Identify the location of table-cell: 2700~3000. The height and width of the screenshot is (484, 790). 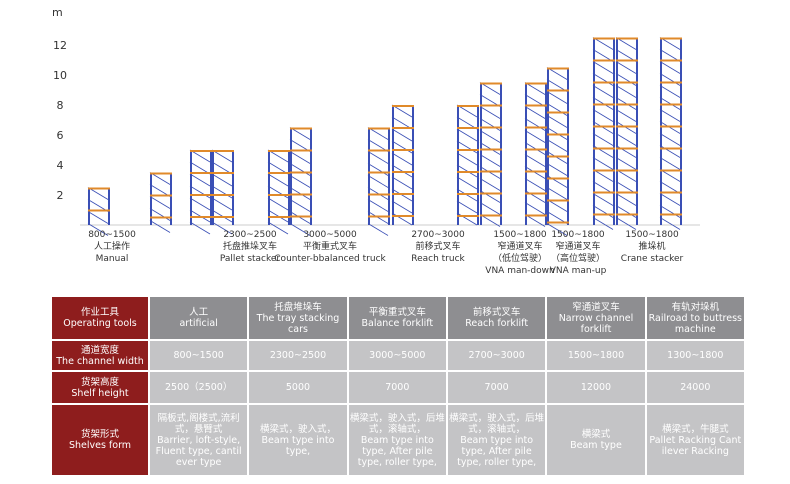
(496, 355).